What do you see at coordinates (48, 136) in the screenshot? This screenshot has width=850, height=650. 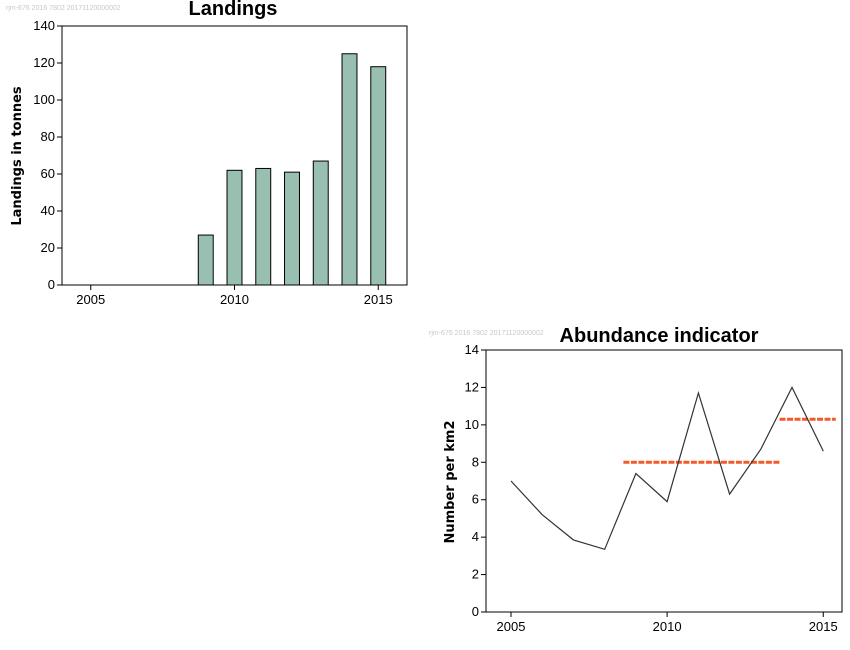 I see `landings-y-tick-label: 80` at bounding box center [48, 136].